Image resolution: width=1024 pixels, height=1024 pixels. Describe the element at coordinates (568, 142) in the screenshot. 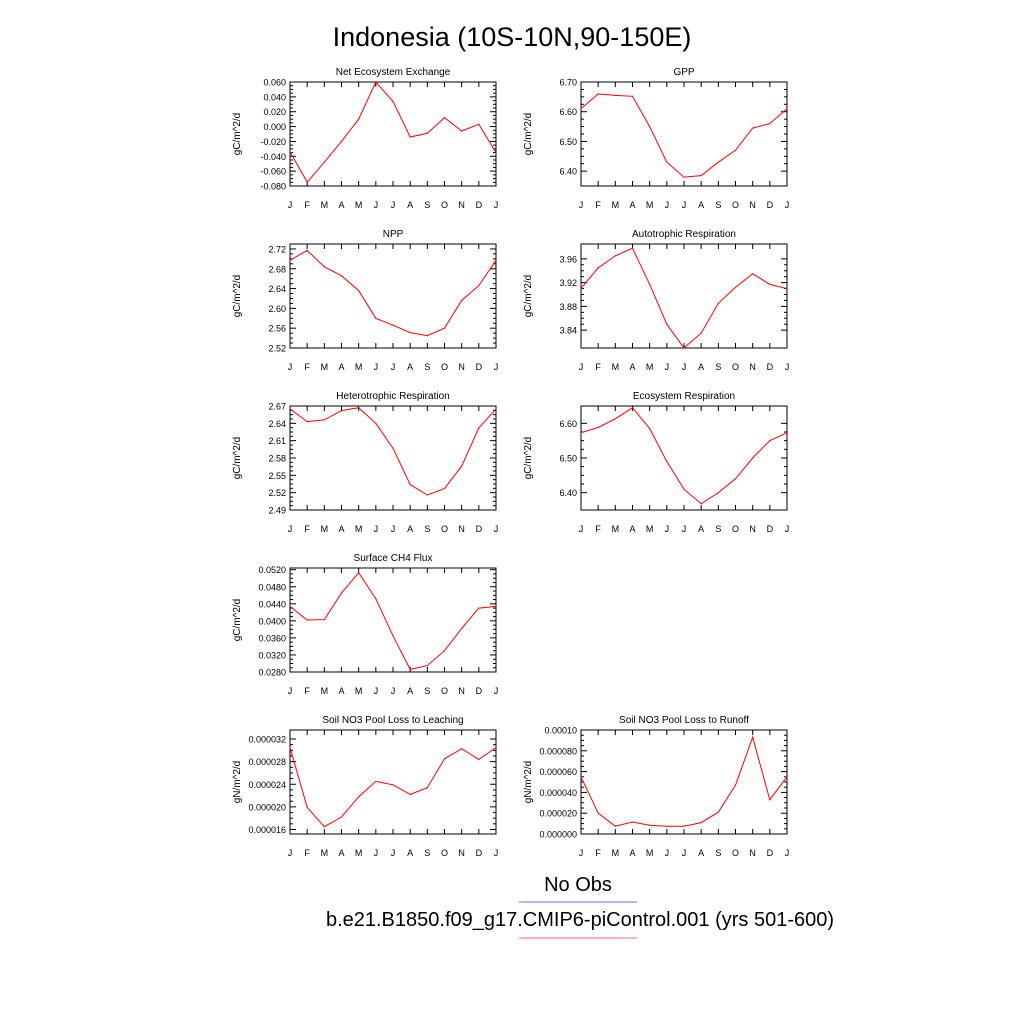

I see `y-tick-label: 6.50` at that location.